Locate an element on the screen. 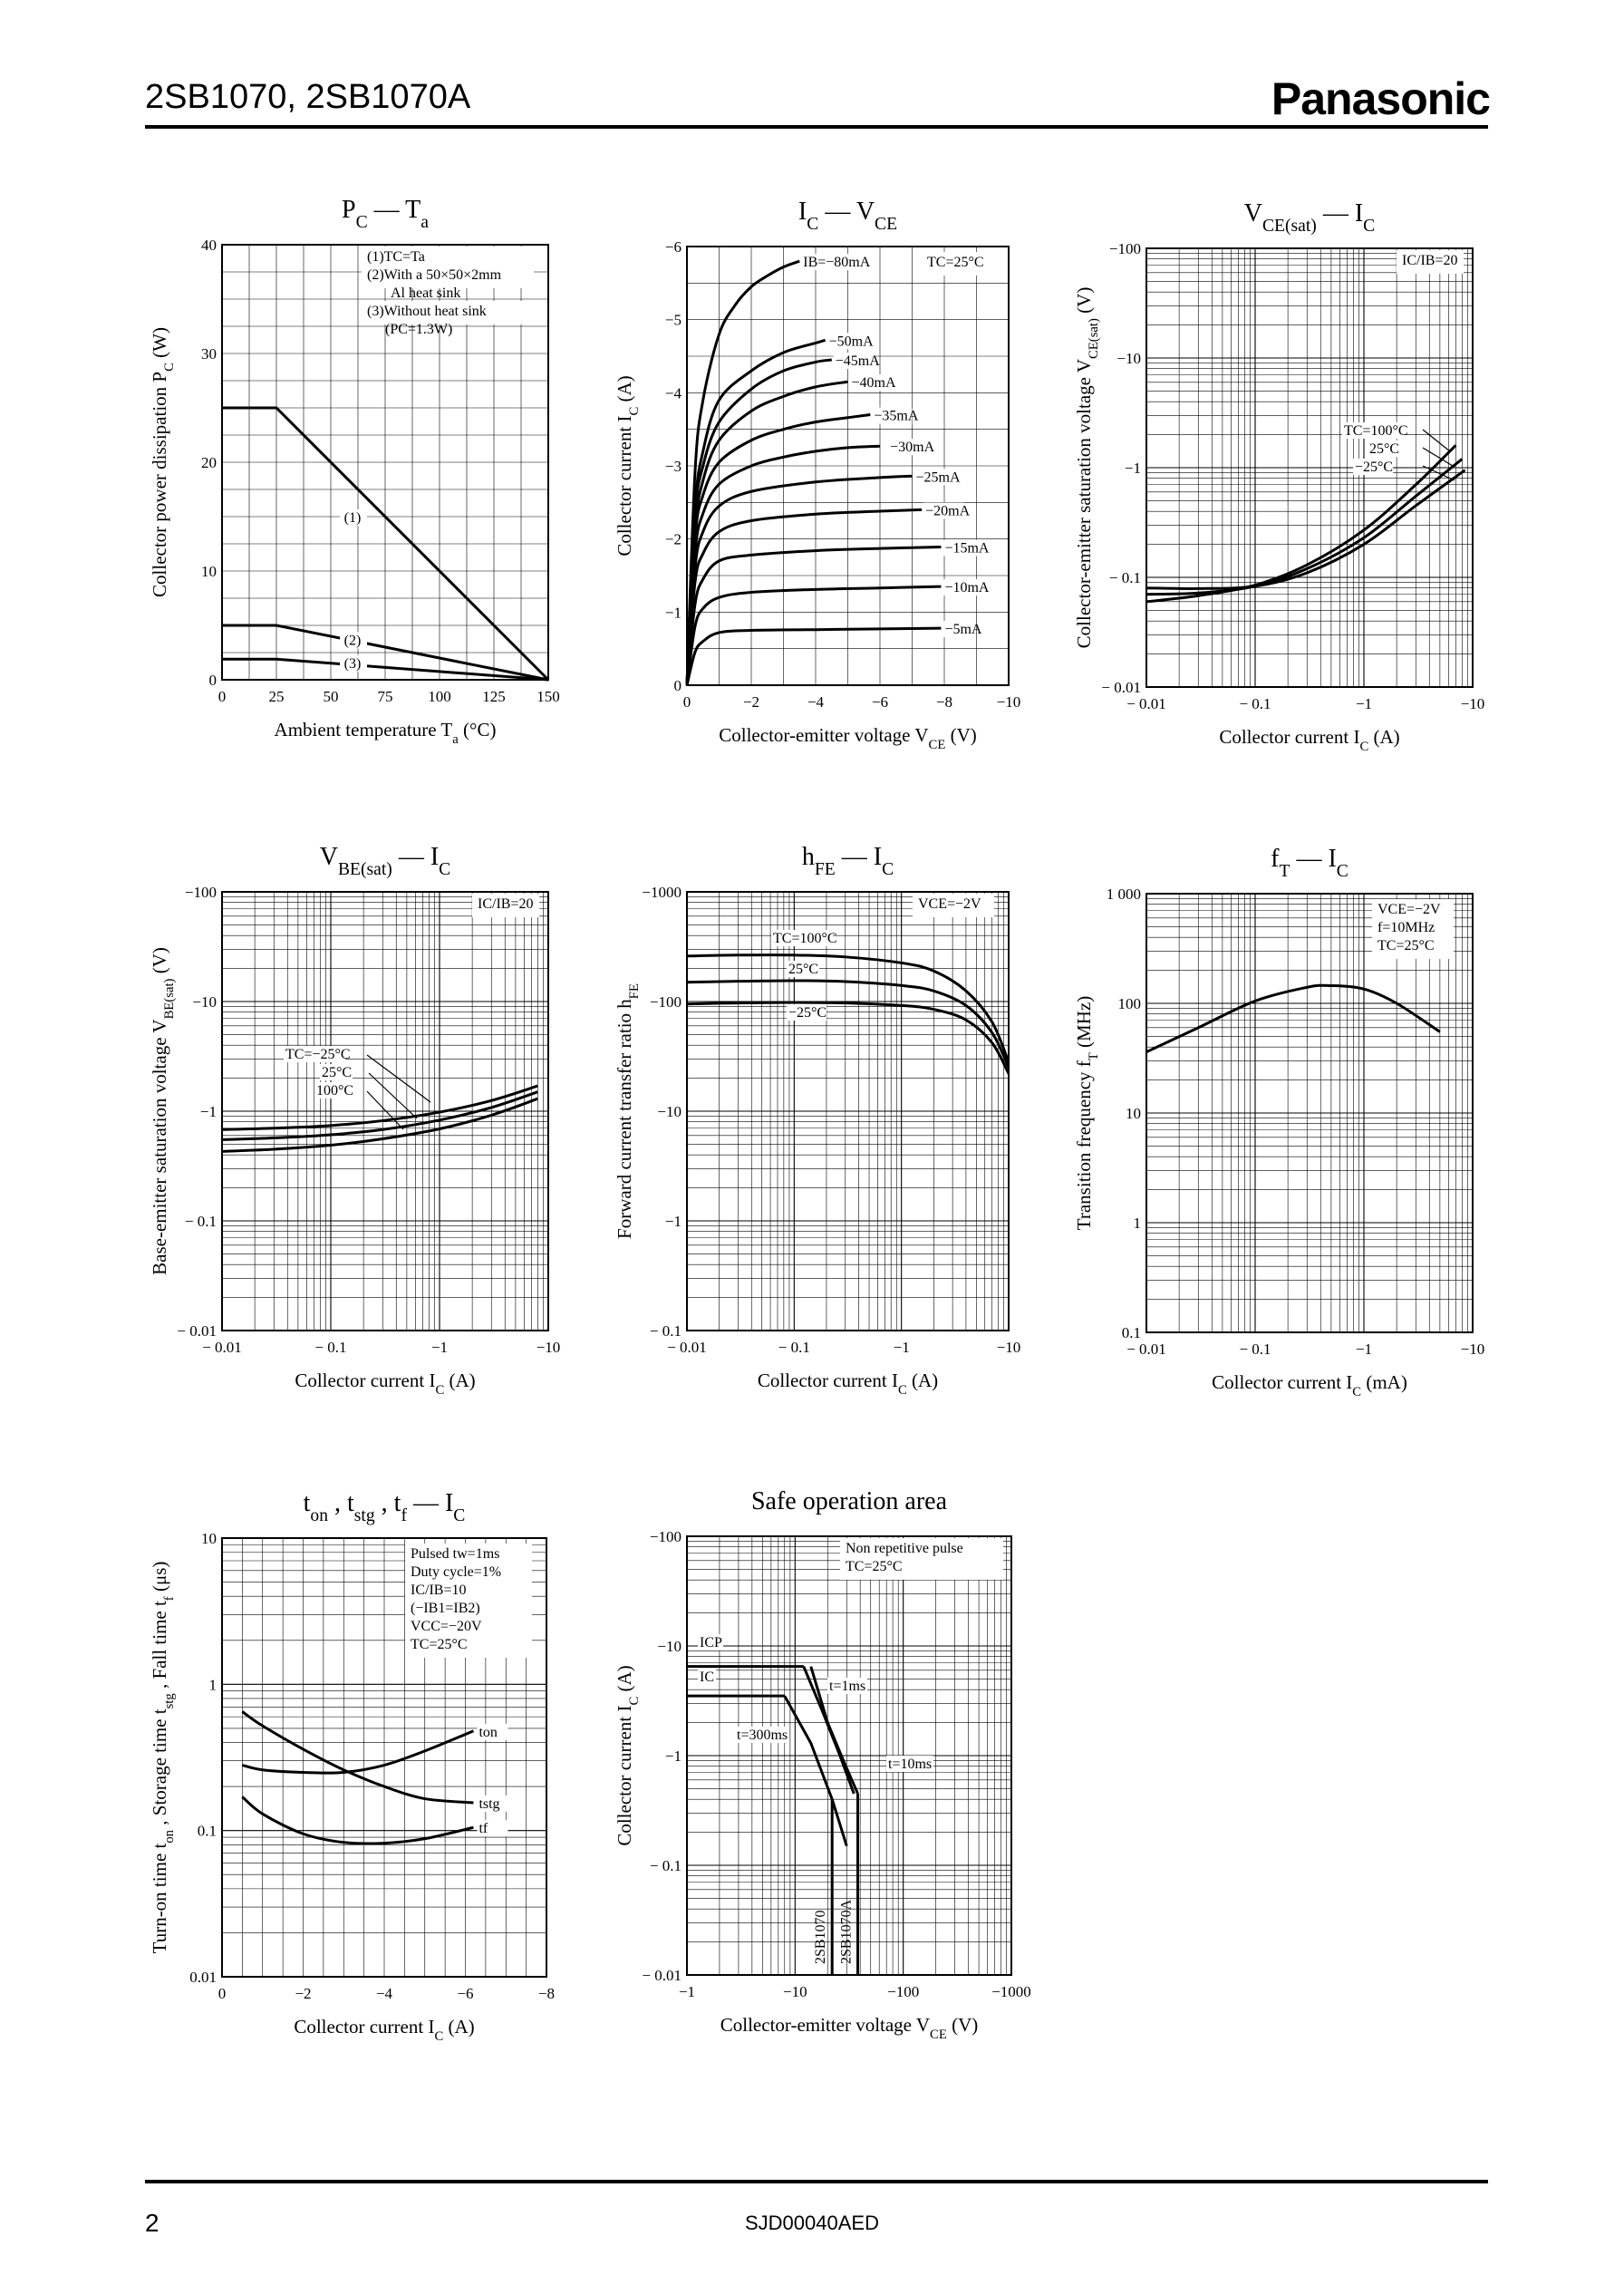  x-axis-label: Collector current IC (mA) is located at coordinates (1309, 1385).